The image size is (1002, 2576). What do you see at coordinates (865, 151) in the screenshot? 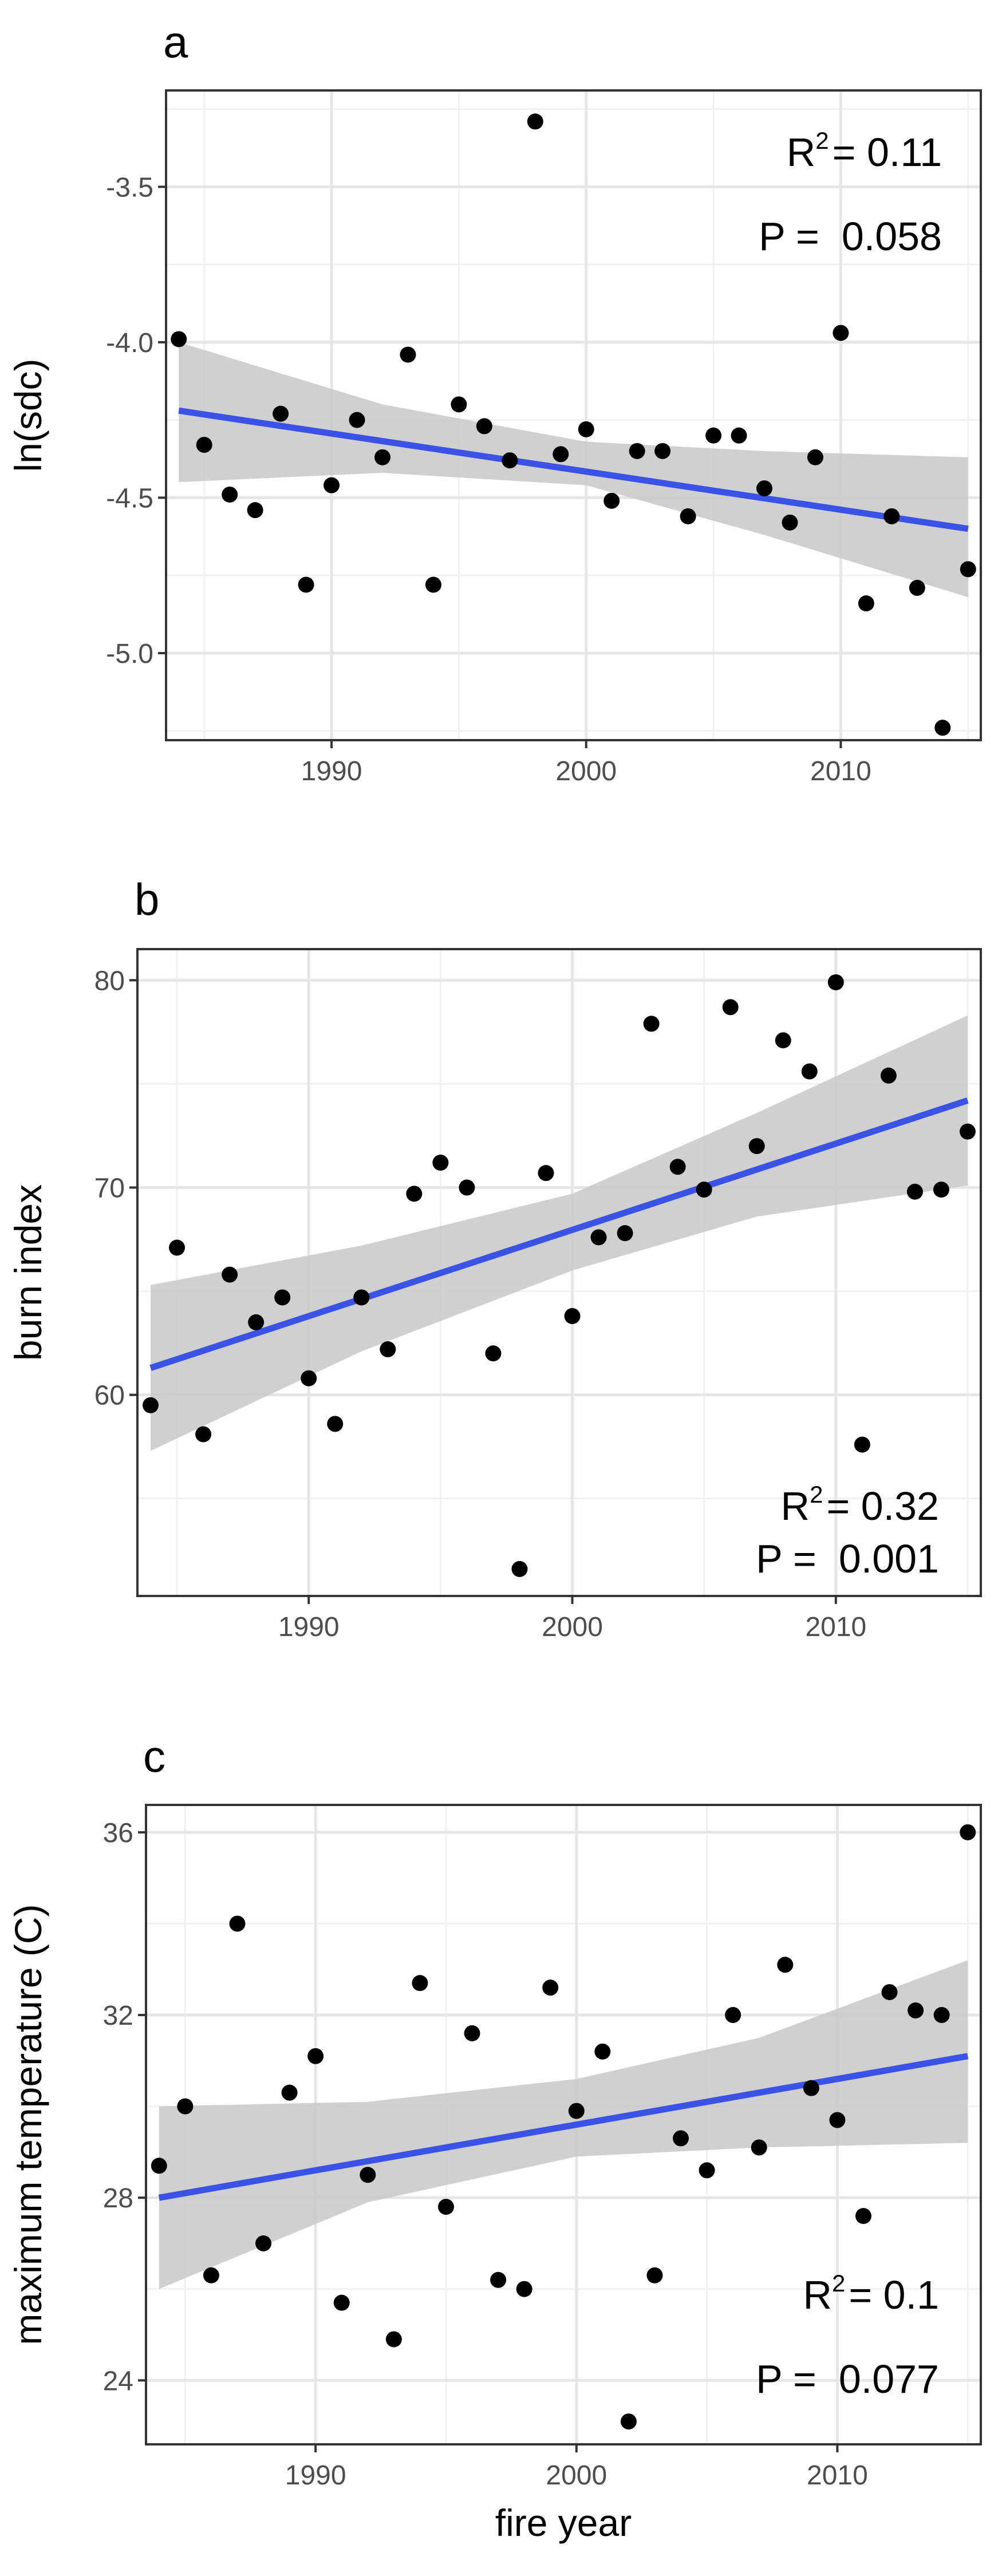
I see `r-squared-label: R2= 0.11` at bounding box center [865, 151].